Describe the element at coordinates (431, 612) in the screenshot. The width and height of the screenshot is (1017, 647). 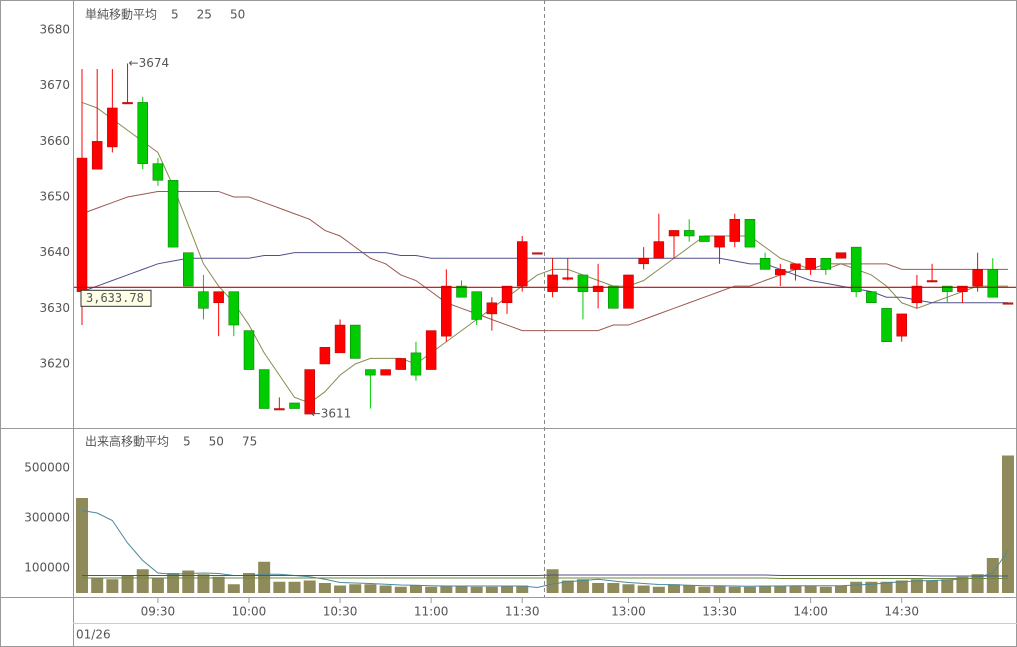
I see `x-tick-label: 11:00` at that location.